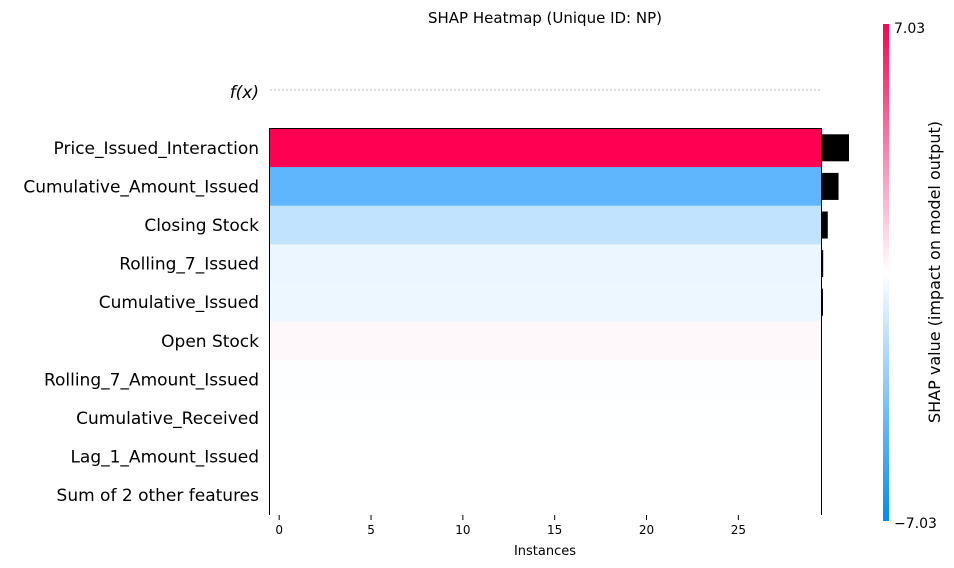 This screenshot has width=954, height=568. I want to click on feature-label: Price_Issued_Interaction, so click(156, 149).